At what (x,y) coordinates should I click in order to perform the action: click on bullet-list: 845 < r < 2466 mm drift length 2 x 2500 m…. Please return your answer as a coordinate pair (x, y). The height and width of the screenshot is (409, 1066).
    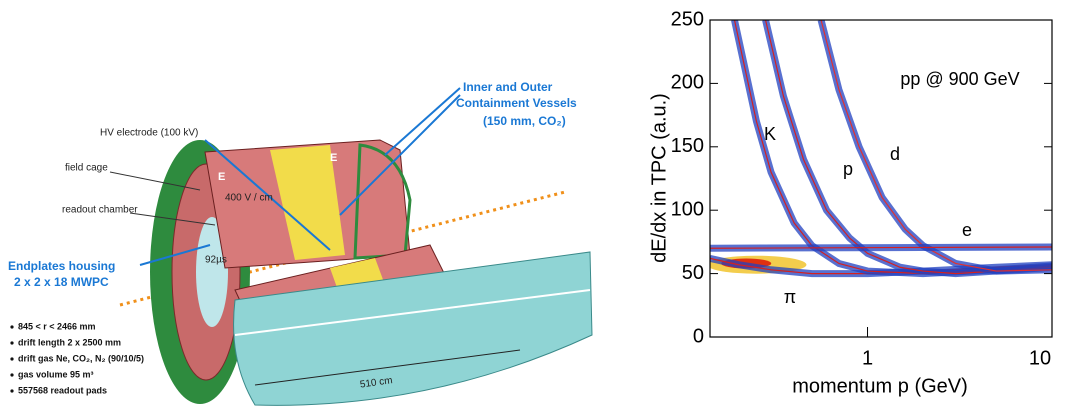
    Looking at the image, I should click on (77, 358).